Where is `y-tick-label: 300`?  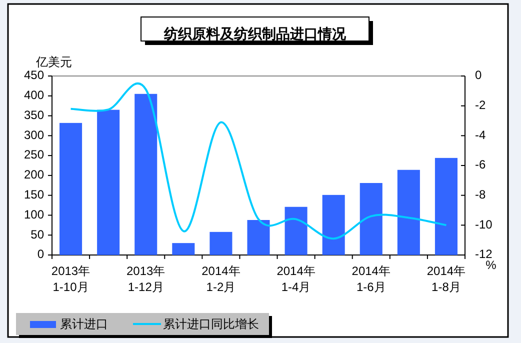
y-tick-label: 300 is located at coordinates (34, 135).